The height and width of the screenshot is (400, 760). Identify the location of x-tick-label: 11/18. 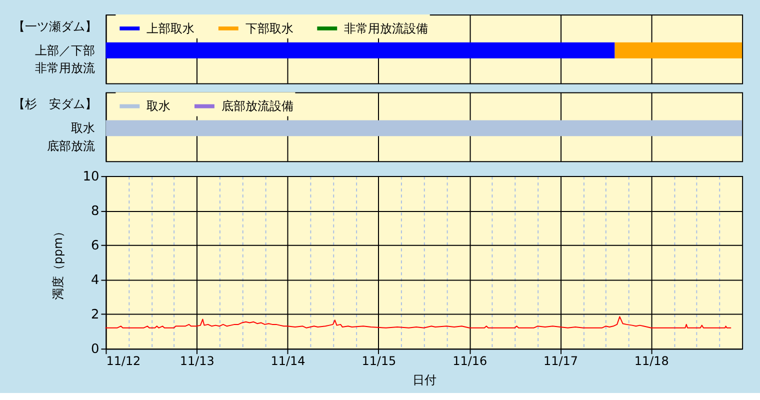
(651, 361).